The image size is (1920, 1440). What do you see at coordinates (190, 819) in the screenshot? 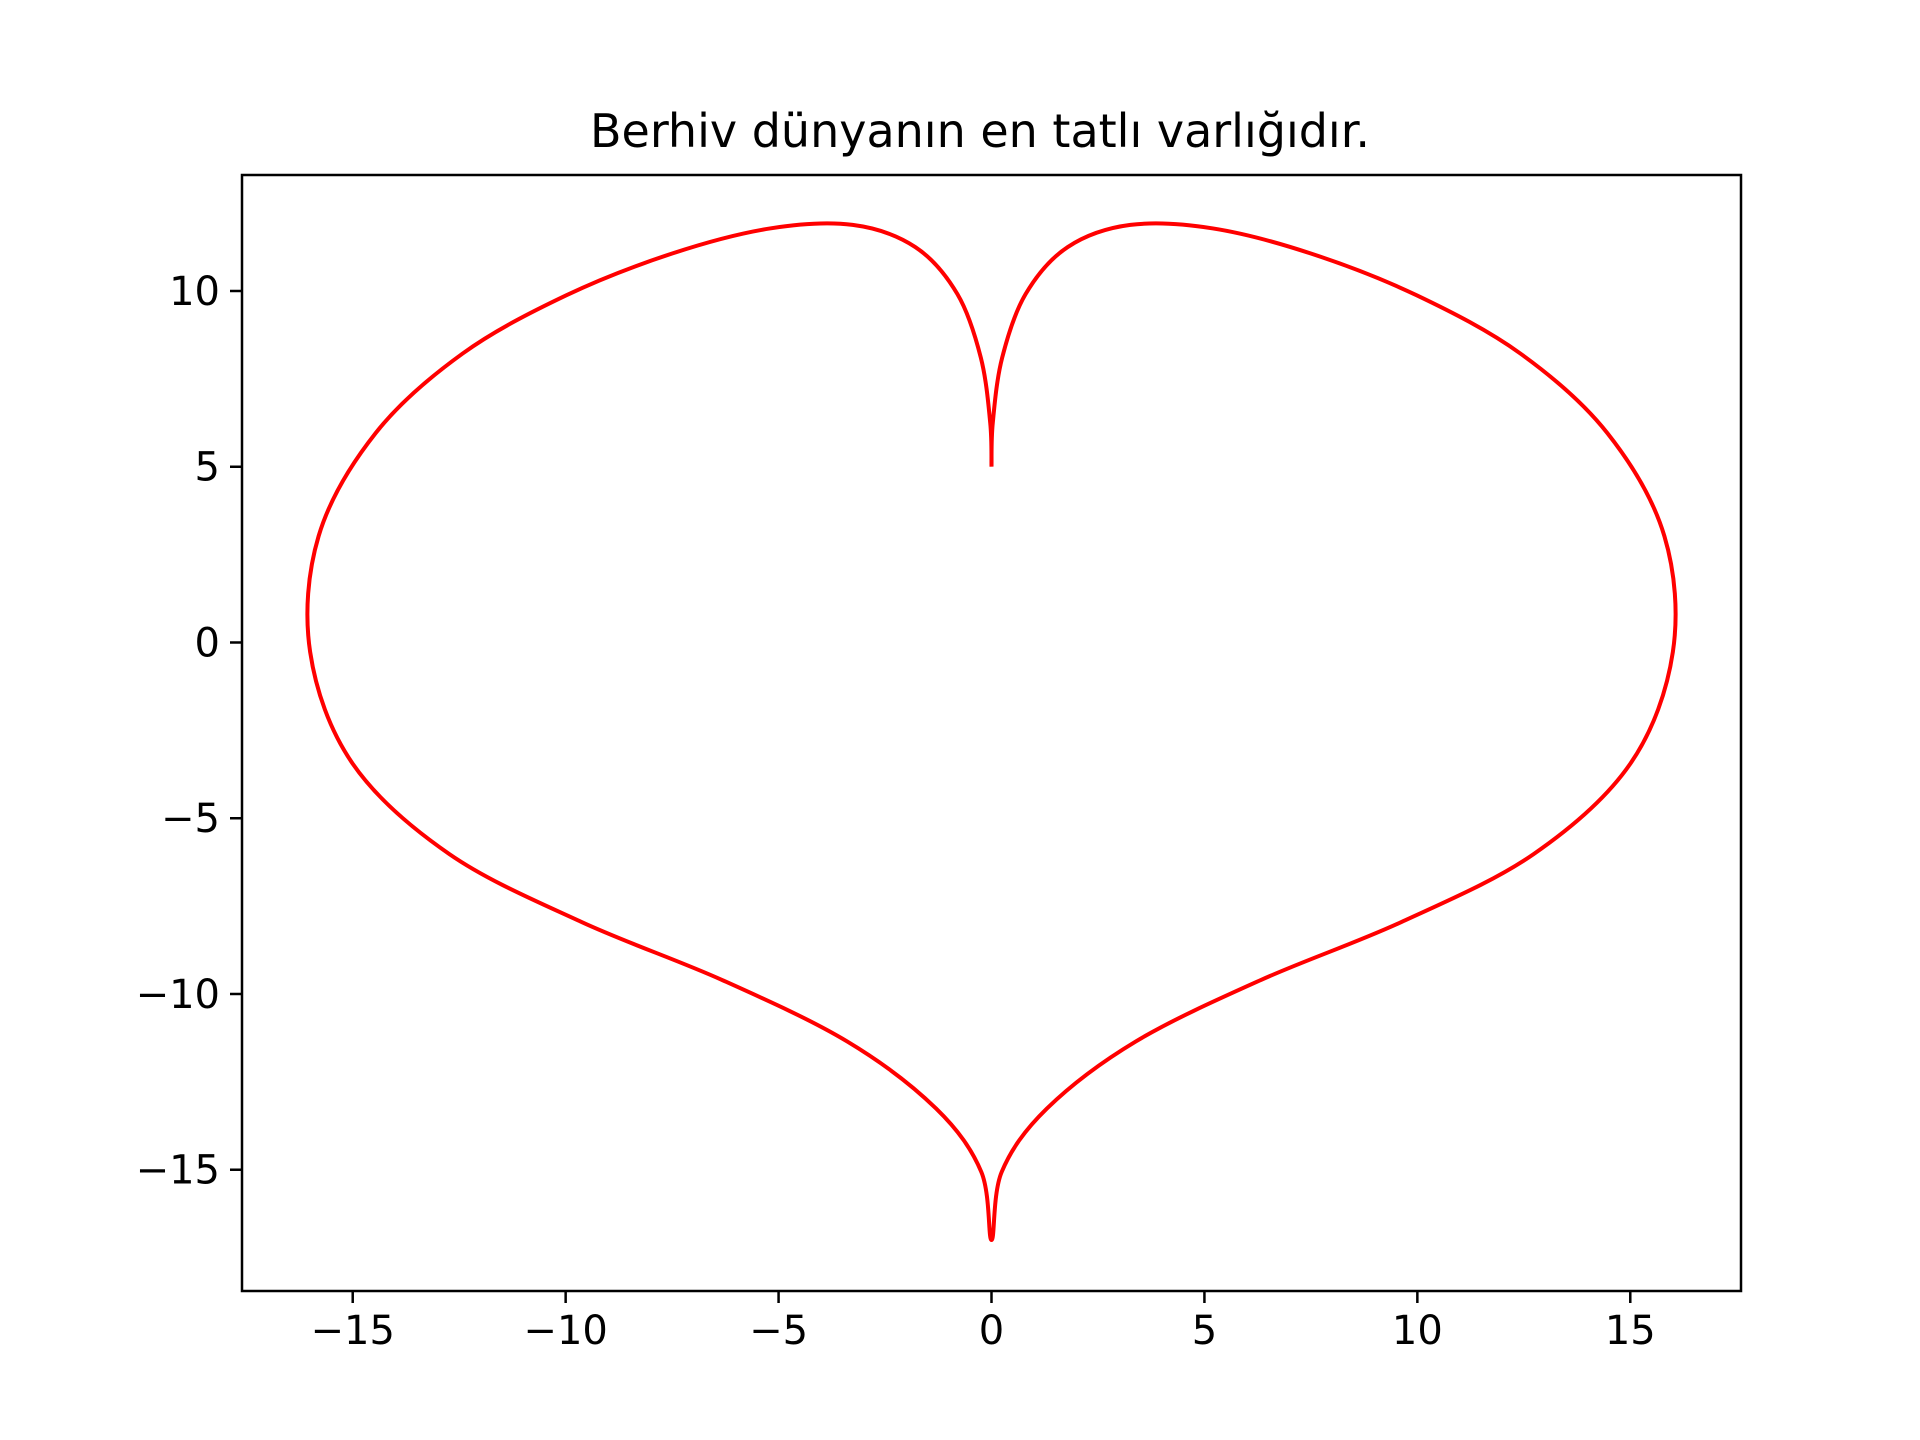
I see `y-tick-label: −5` at bounding box center [190, 819].